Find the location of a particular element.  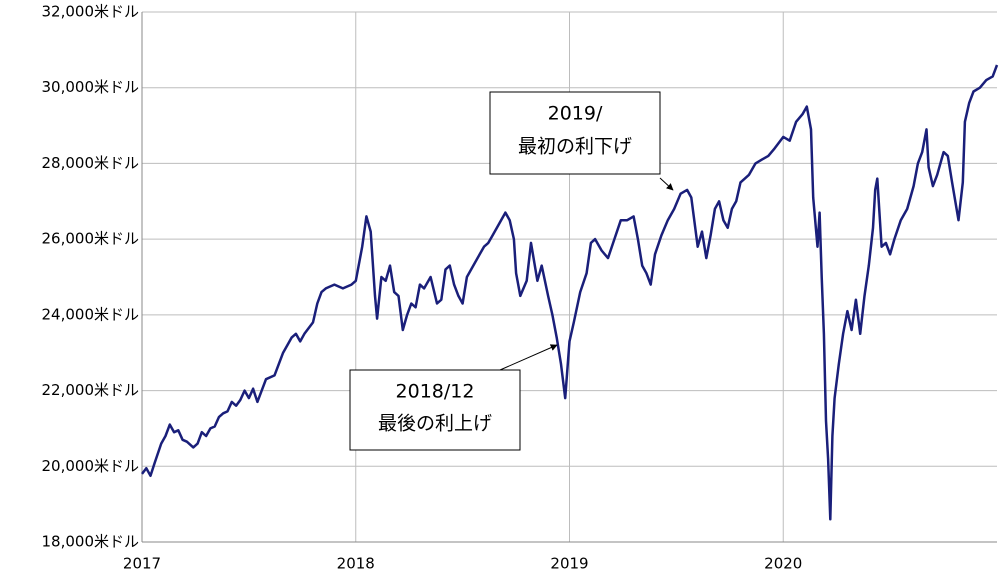

x-tick-label: 2018 is located at coordinates (356, 564).